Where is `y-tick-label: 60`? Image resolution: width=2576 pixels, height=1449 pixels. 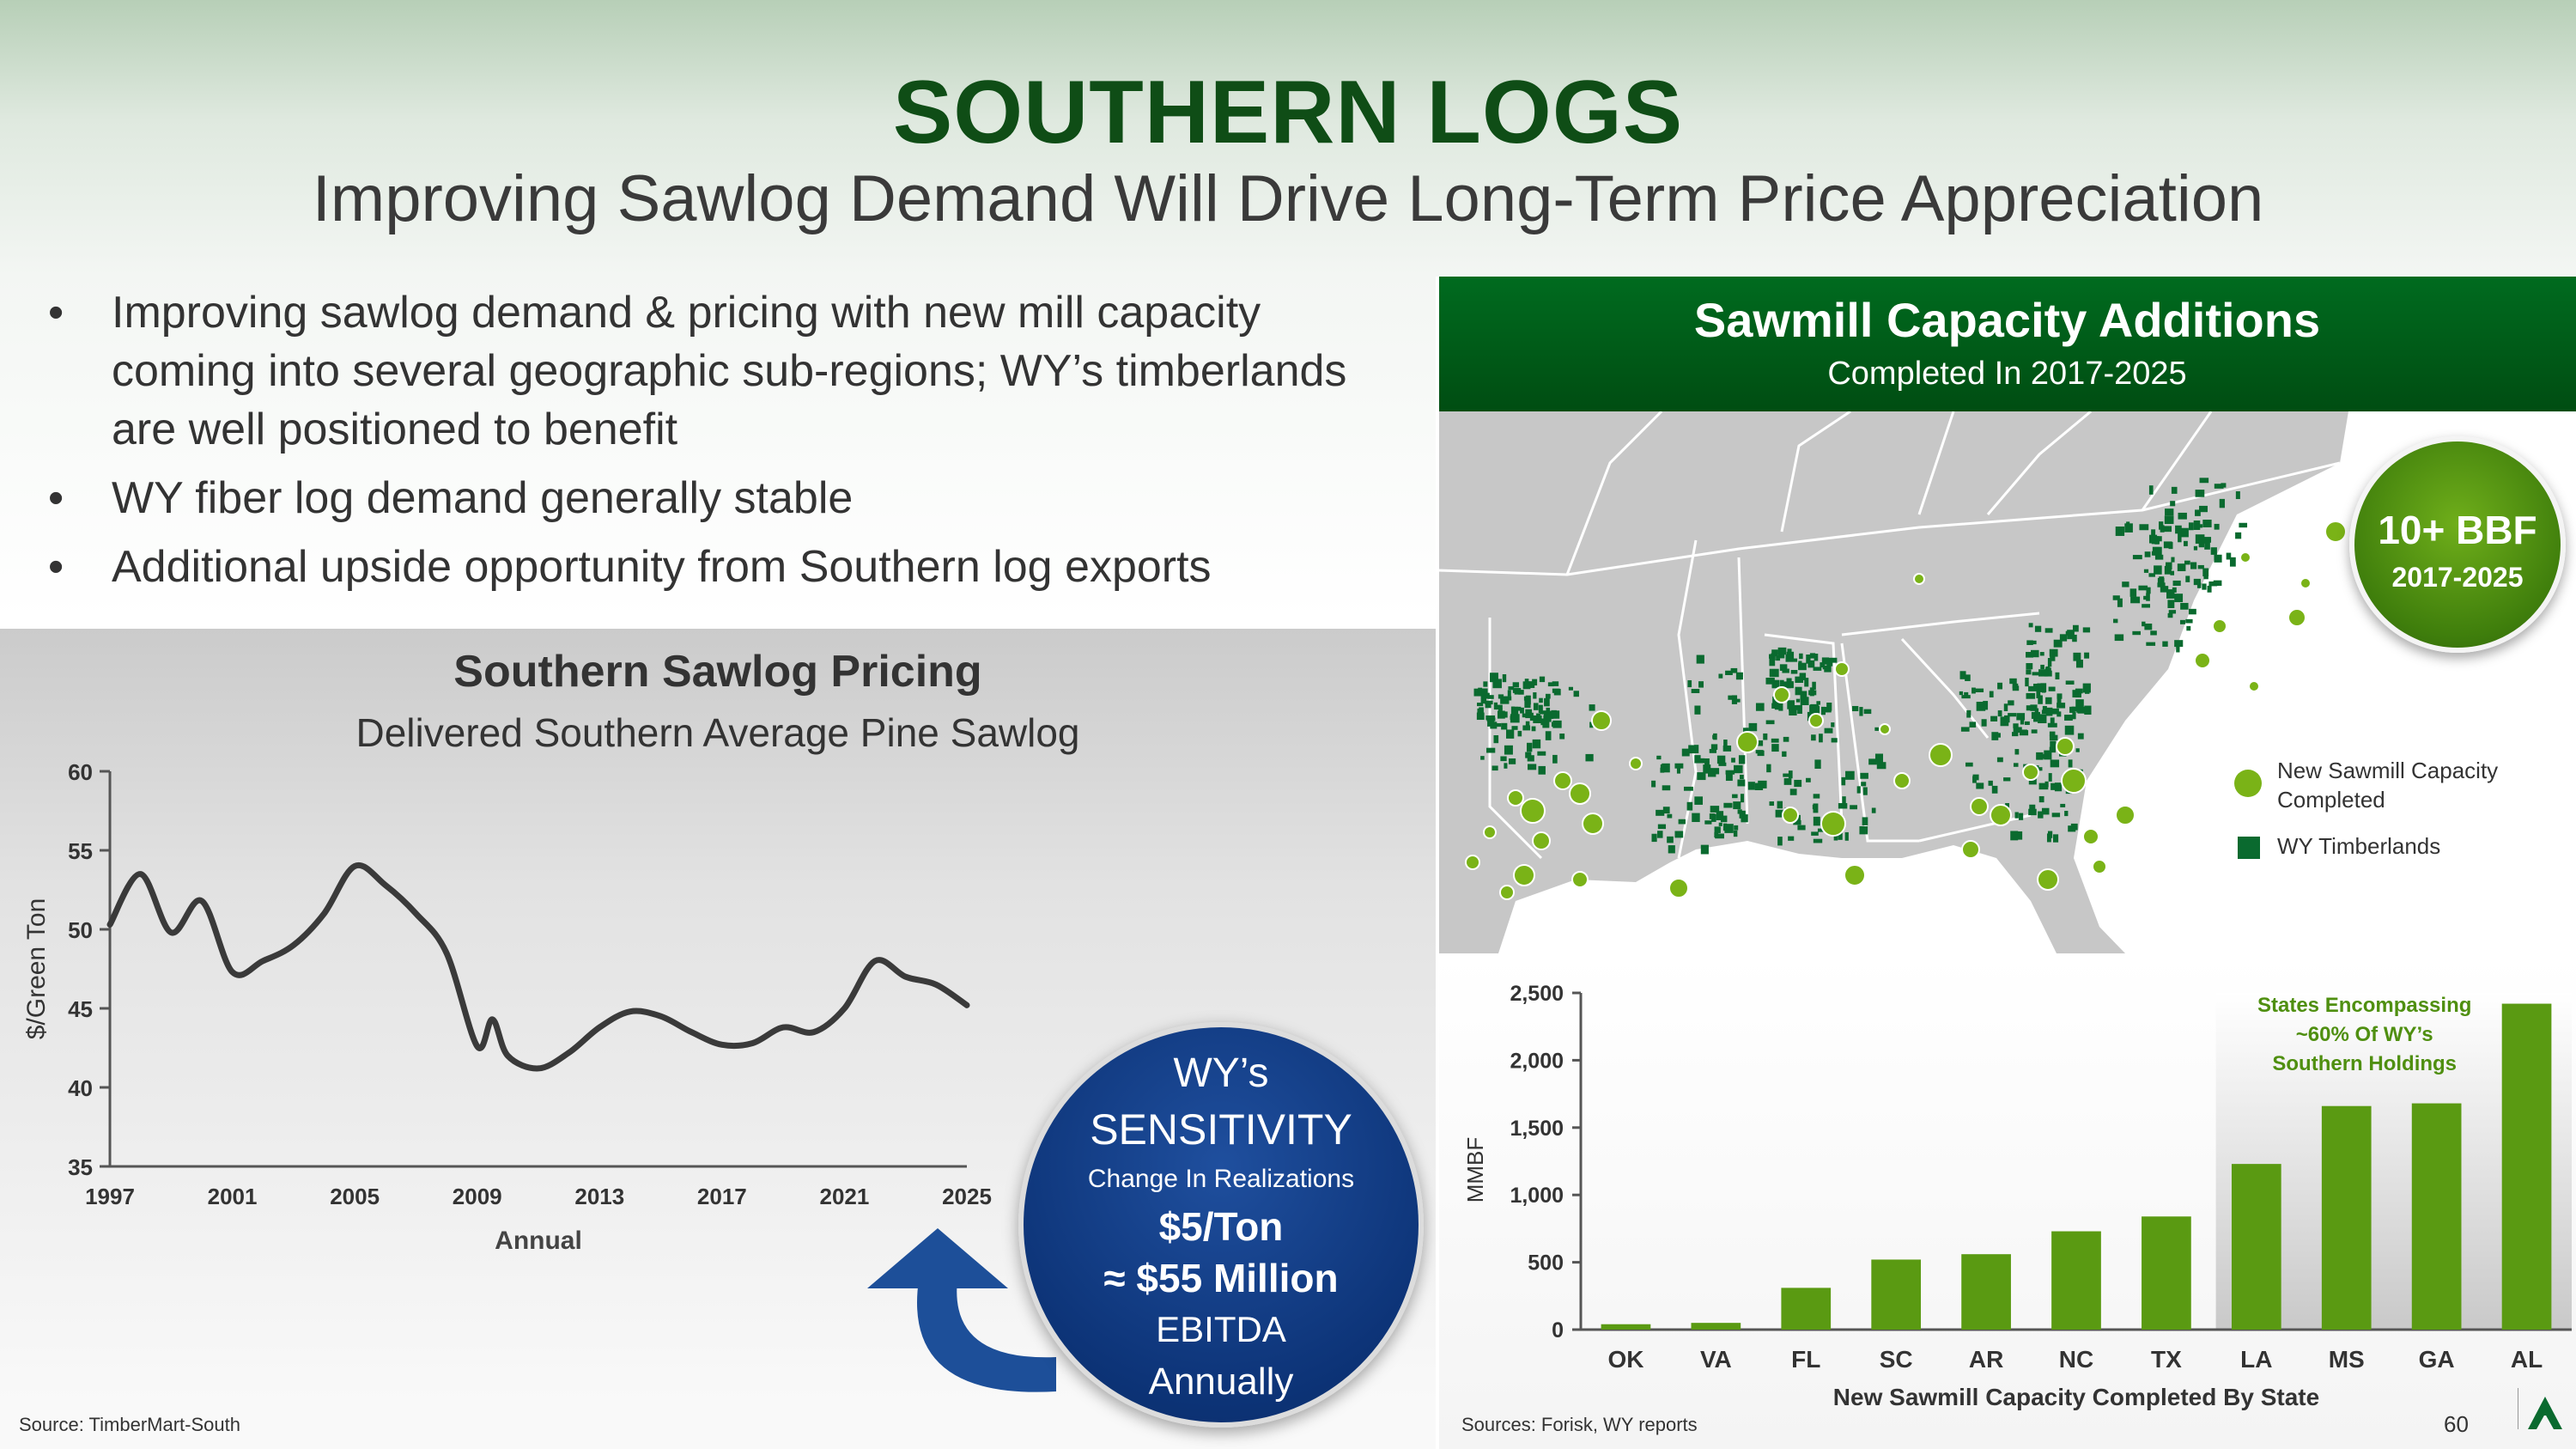
y-tick-label: 60 is located at coordinates (80, 772).